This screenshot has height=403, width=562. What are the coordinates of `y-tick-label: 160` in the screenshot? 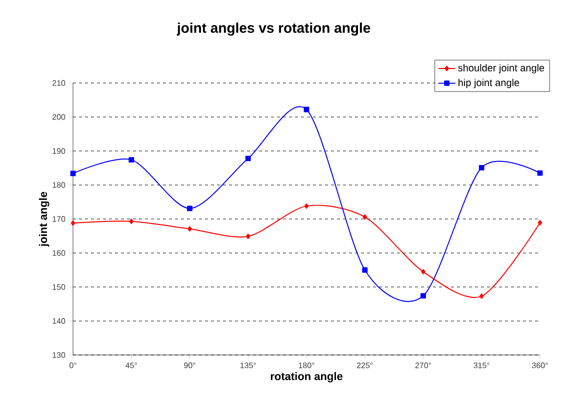 It's located at (59, 253).